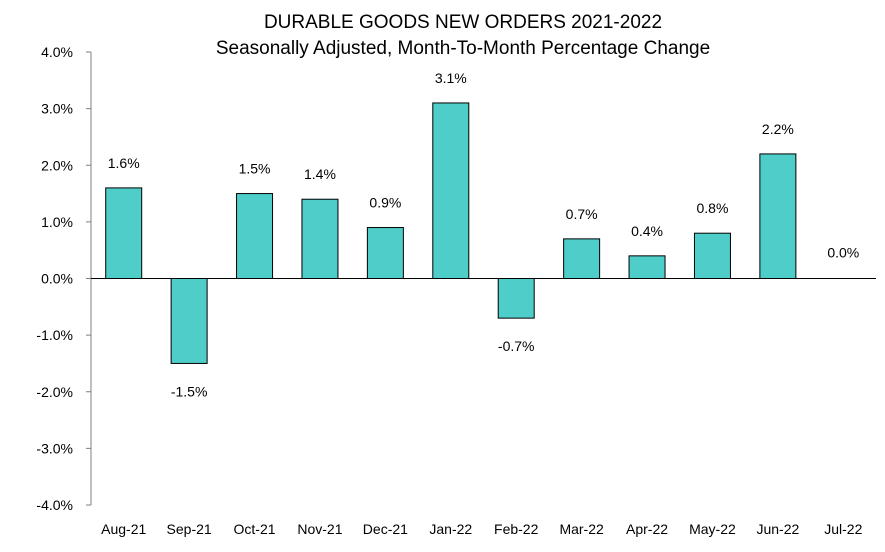  I want to click on data-label: 0.7%, so click(582, 214).